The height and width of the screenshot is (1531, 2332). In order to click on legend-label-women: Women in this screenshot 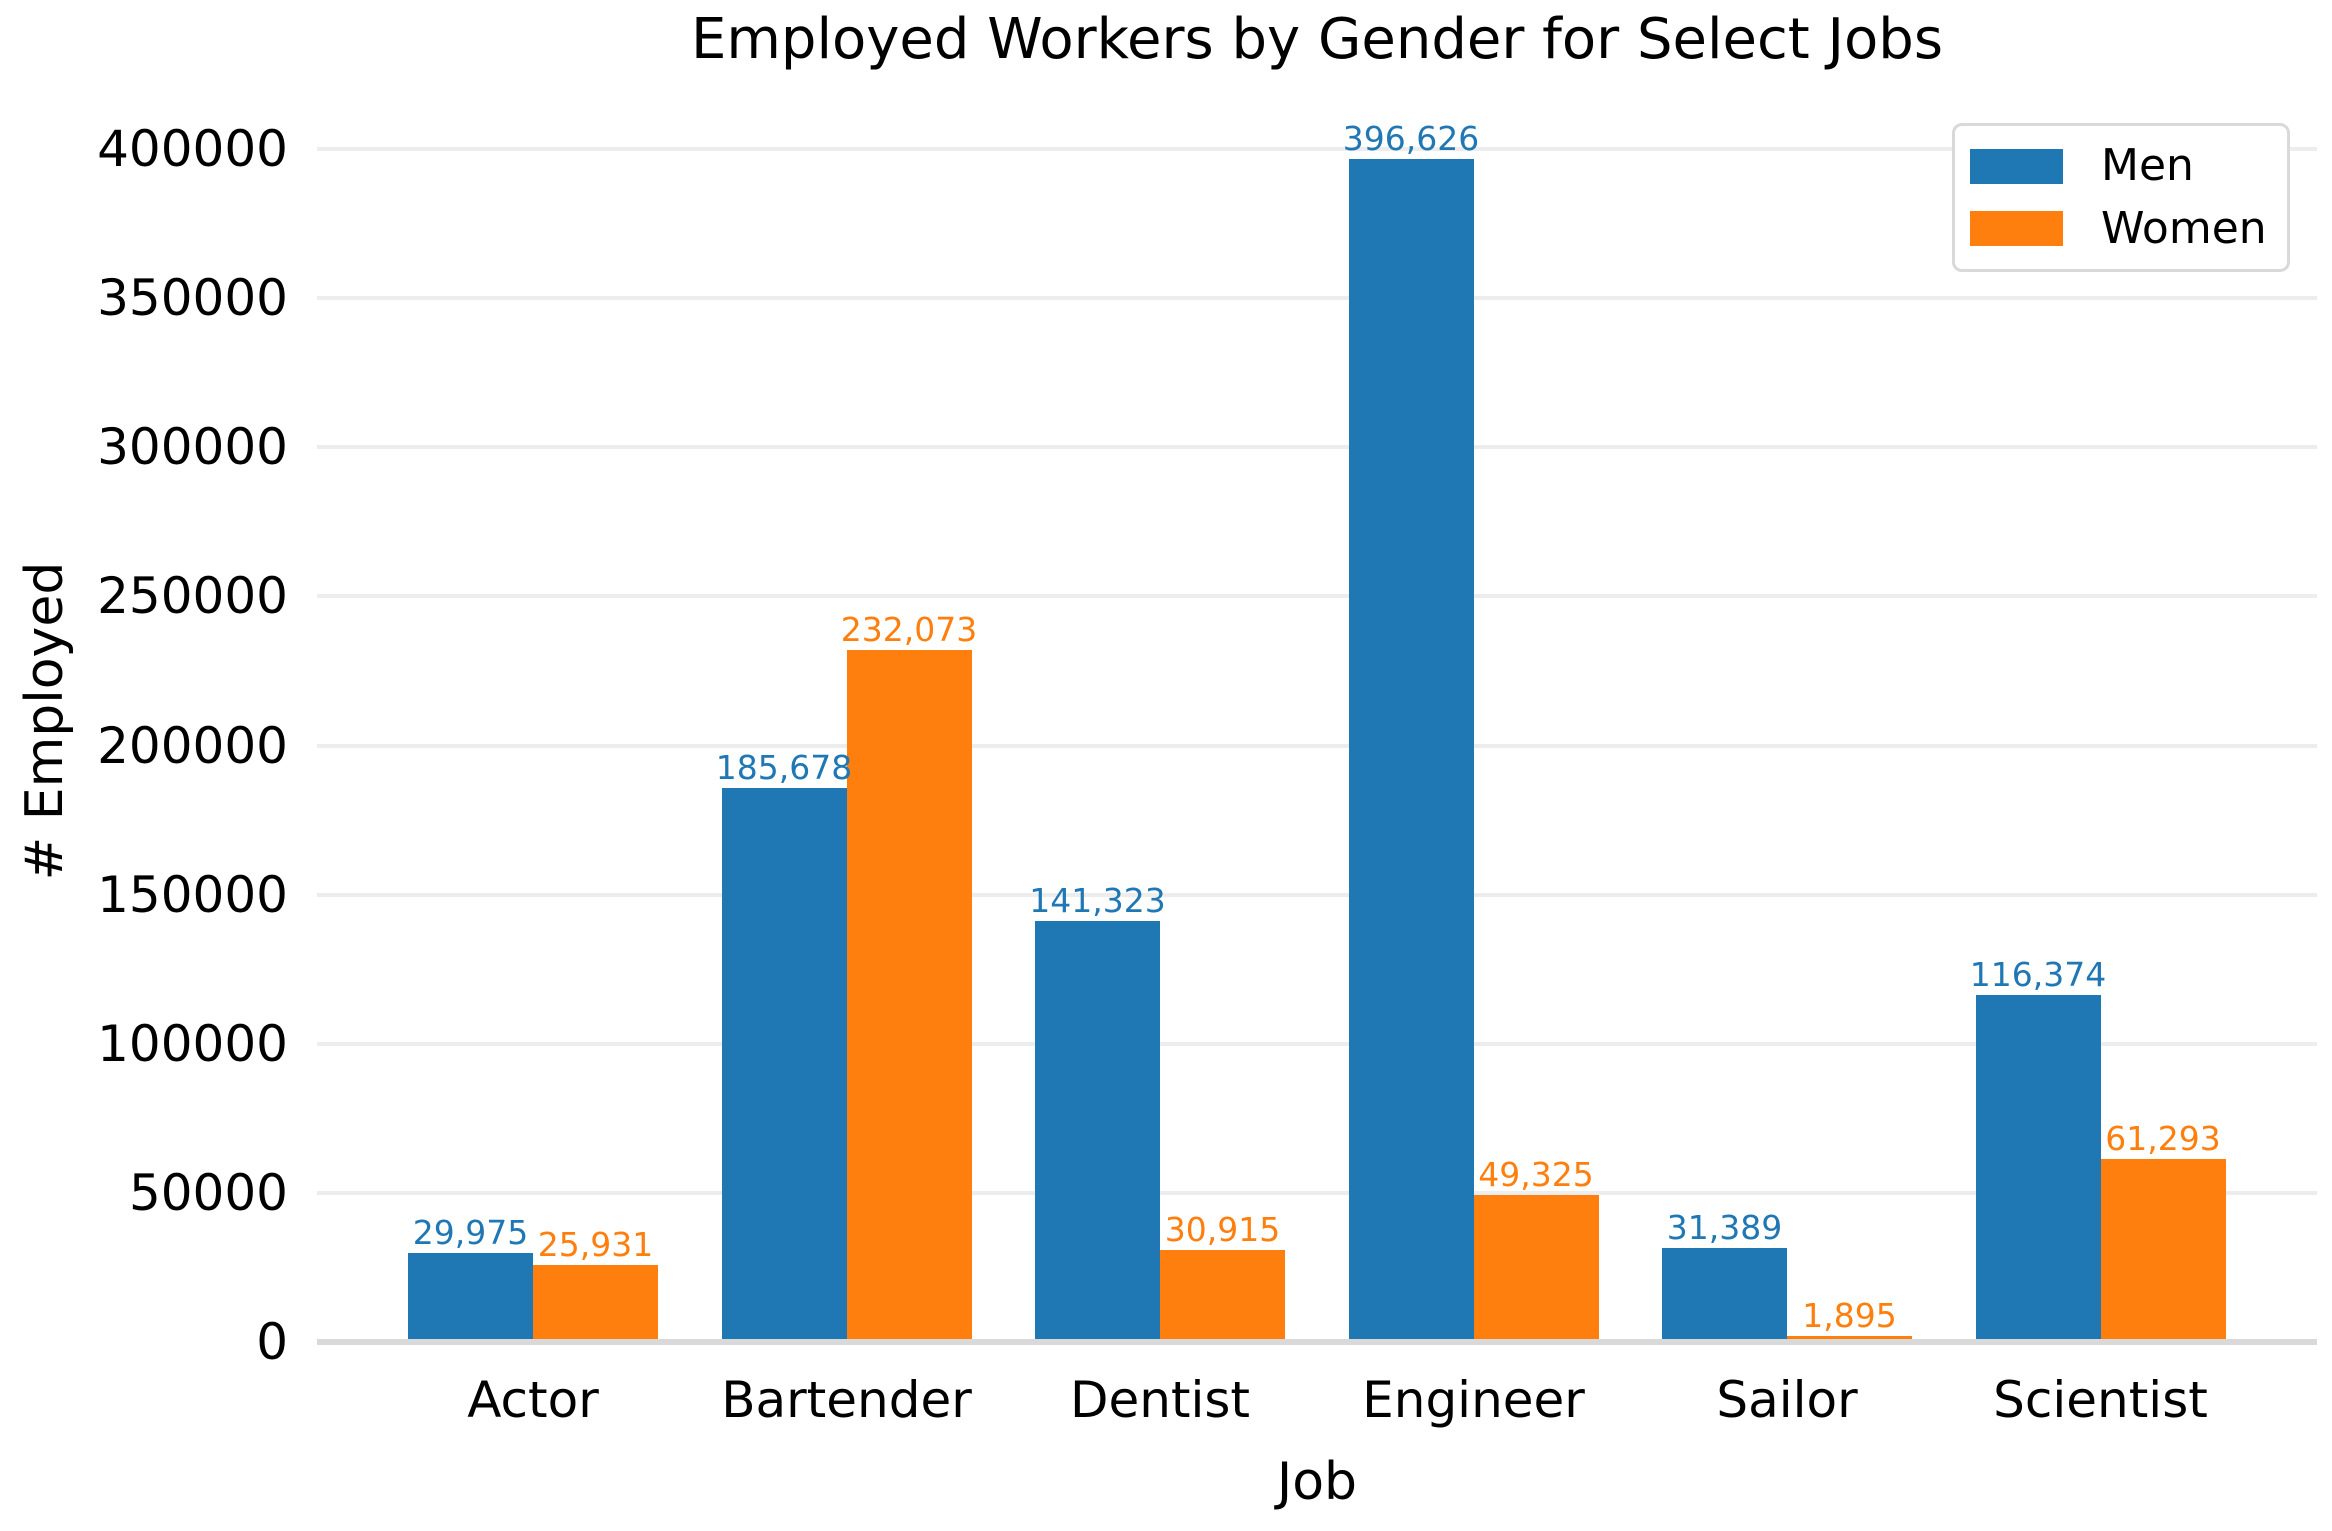, I will do `click(2184, 228)`.